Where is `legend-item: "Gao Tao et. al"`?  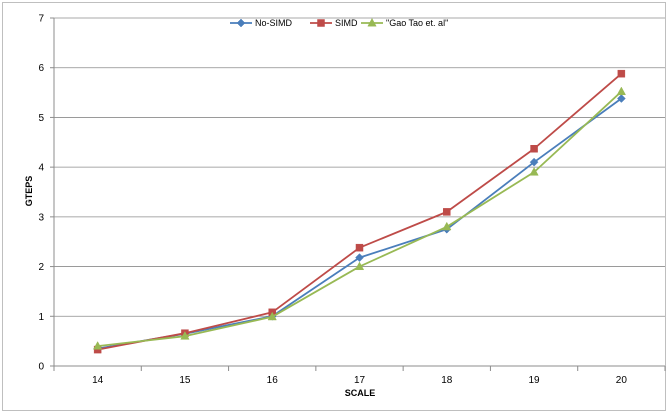 legend-item: "Gao Tao et. al" is located at coordinates (404, 22).